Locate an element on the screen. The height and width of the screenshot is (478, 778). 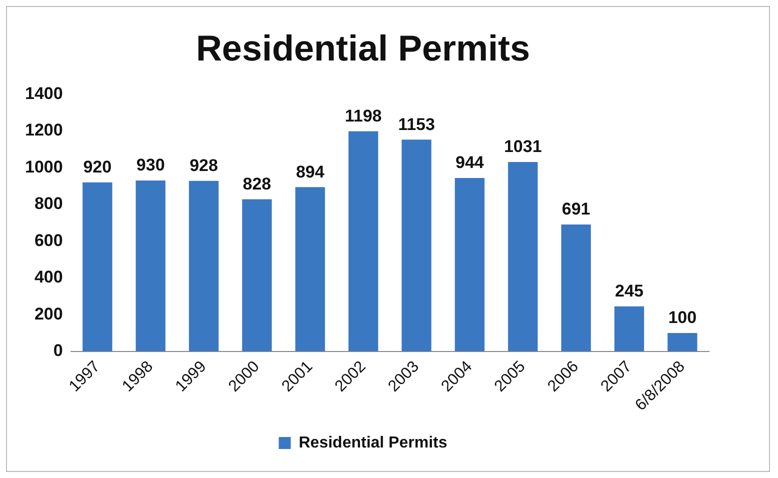
data-label: 828 is located at coordinates (257, 184).